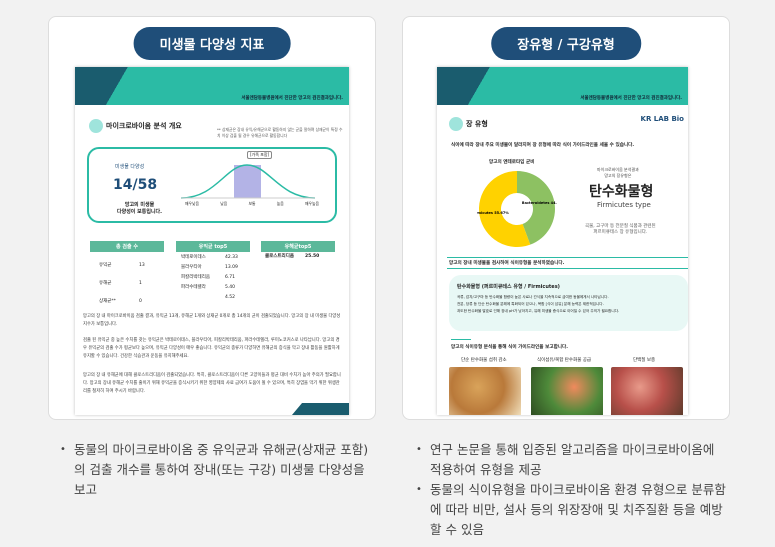  What do you see at coordinates (508, 287) in the screenshot?
I see `type-title: 탄수화물형 (퍼르미큐테스 유형 / Firmicutes)` at bounding box center [508, 287].